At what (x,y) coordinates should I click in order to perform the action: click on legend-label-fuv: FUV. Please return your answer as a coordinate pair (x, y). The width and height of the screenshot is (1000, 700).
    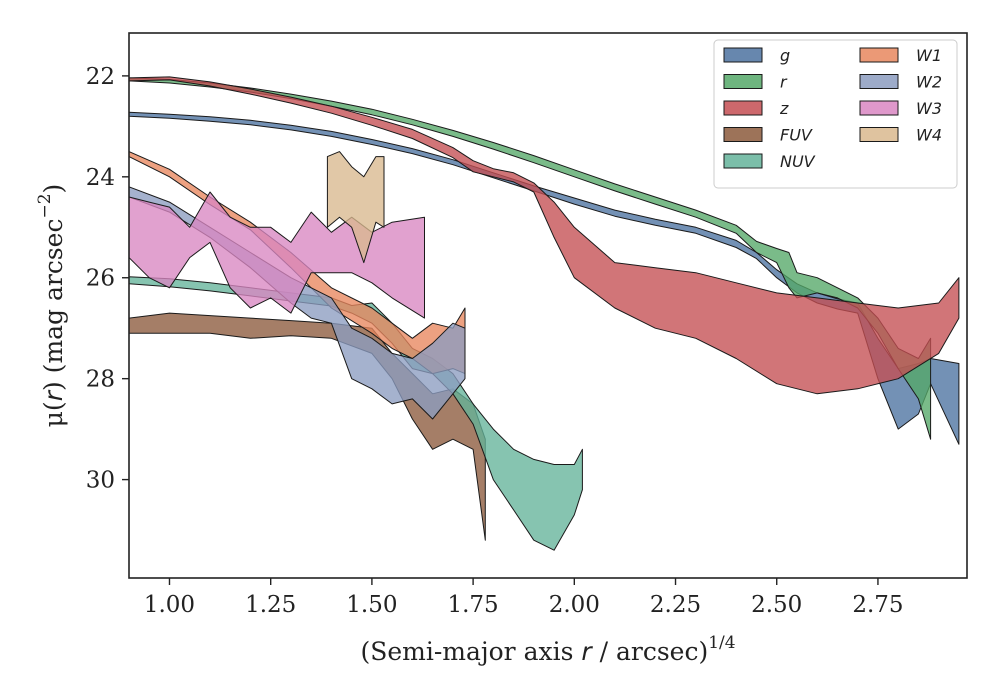
    Looking at the image, I should click on (796, 135).